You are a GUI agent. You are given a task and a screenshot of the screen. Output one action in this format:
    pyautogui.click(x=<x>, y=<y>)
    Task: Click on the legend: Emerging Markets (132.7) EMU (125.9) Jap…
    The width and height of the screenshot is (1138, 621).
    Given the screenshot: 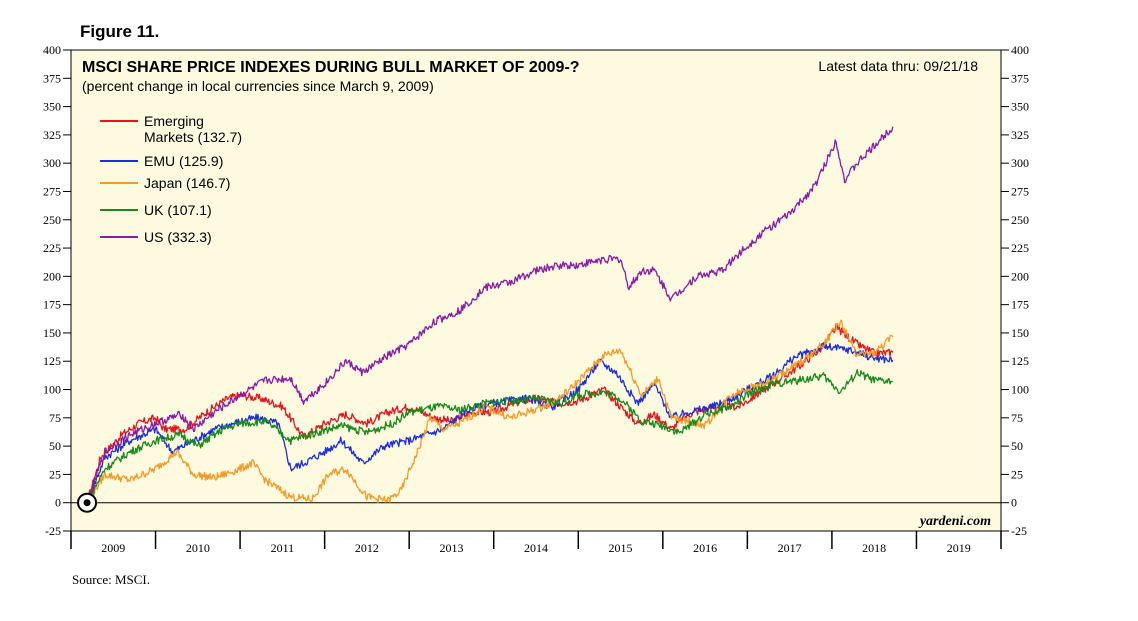 What is the action you would take?
    pyautogui.click(x=171, y=179)
    